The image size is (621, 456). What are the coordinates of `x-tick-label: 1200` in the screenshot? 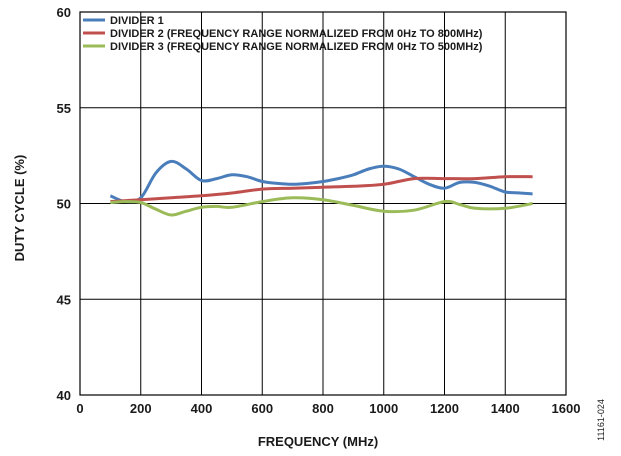 It's located at (444, 408).